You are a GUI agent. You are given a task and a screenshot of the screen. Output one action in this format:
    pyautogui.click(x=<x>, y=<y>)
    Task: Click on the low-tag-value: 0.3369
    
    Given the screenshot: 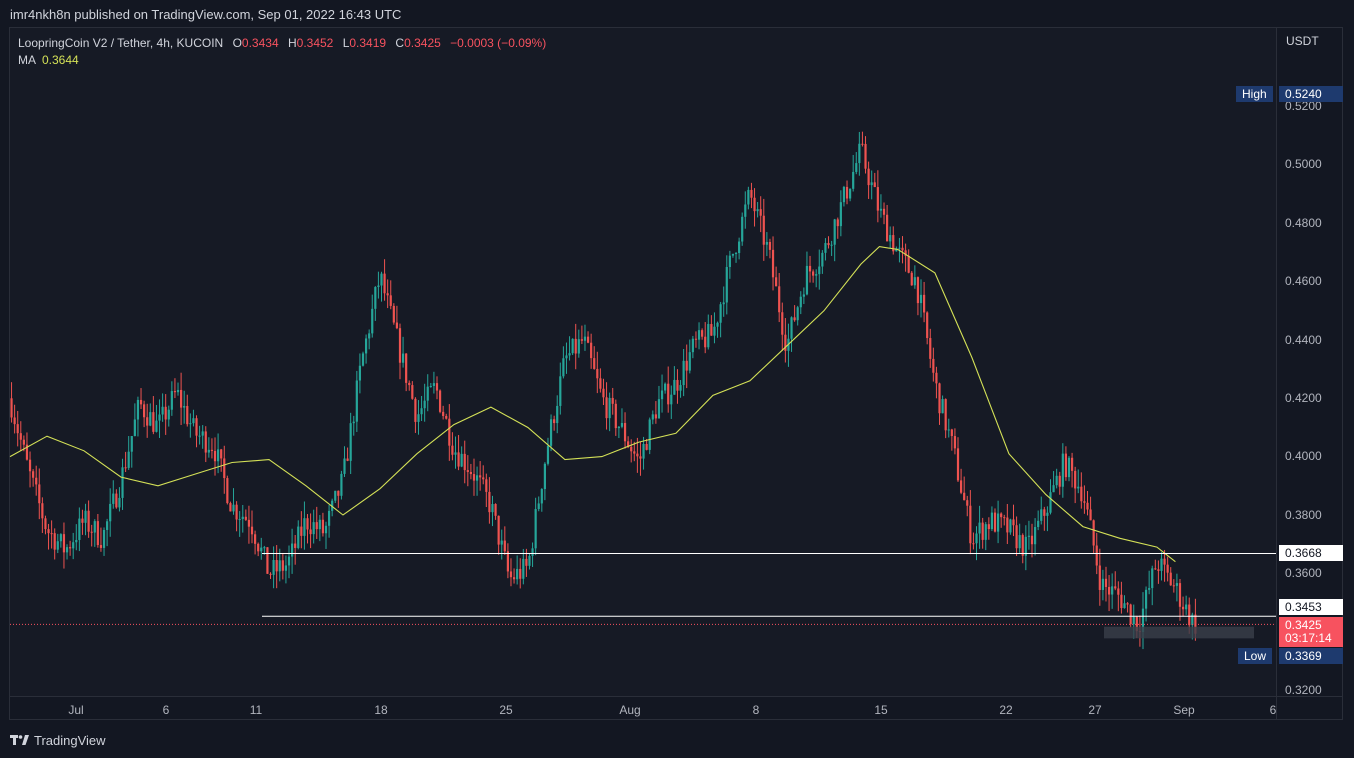 What is the action you would take?
    pyautogui.click(x=1311, y=656)
    